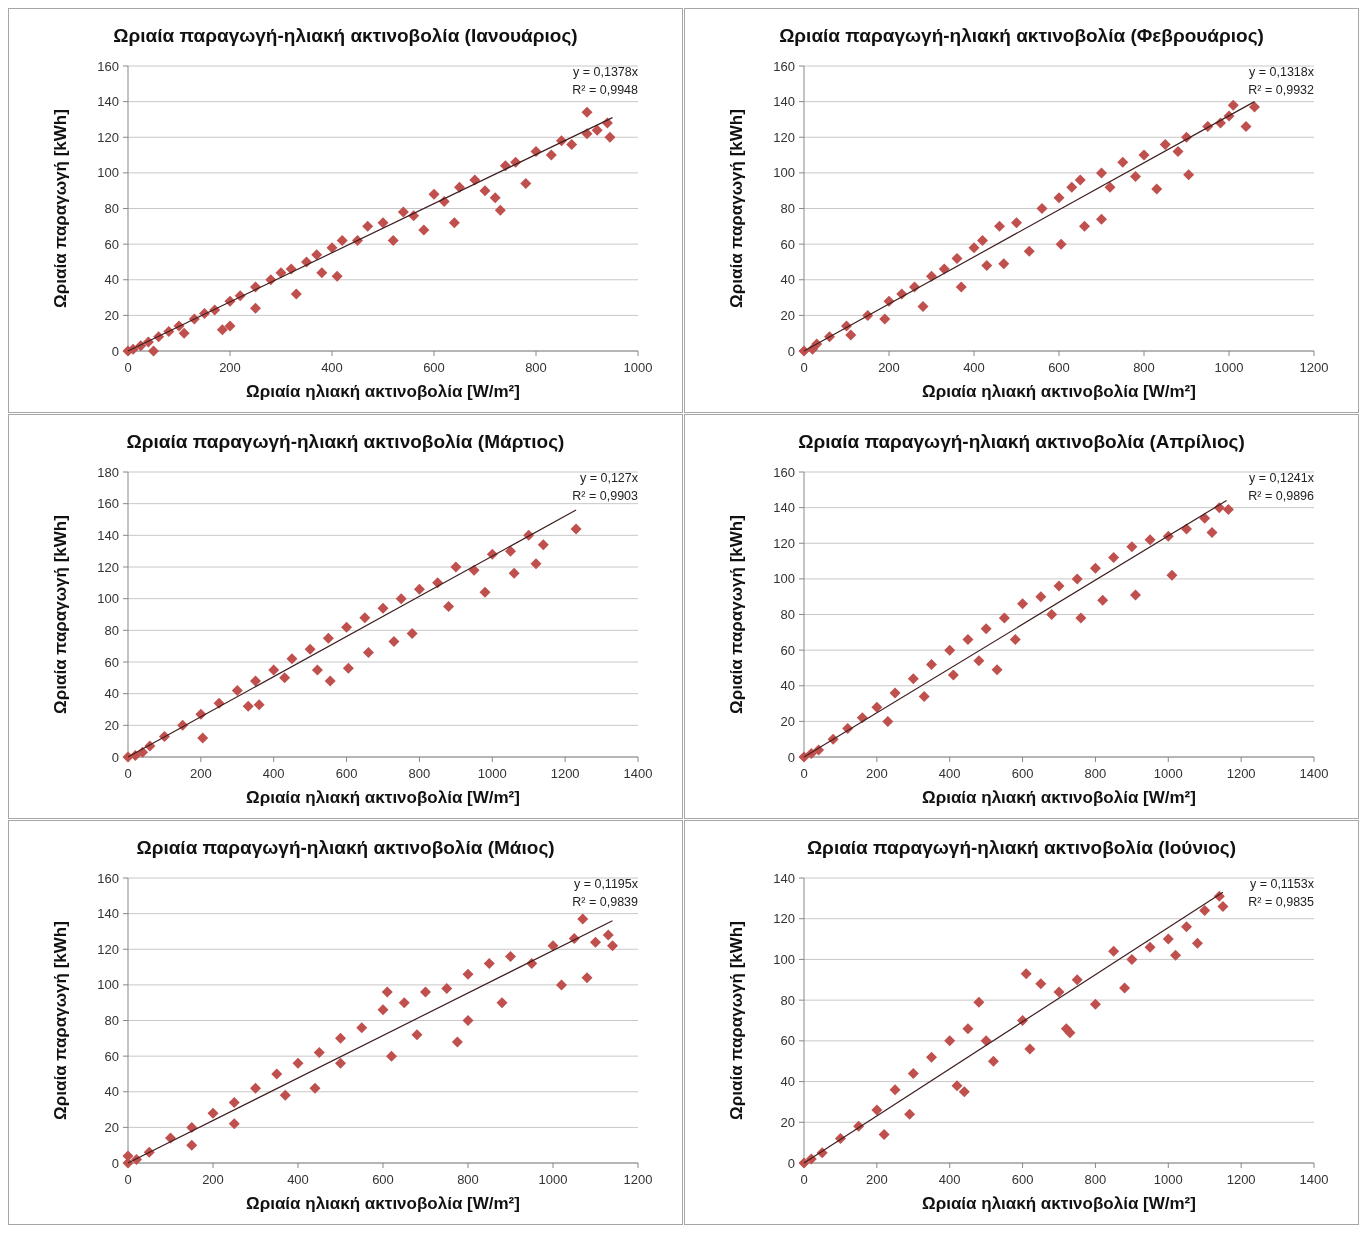 The image size is (1367, 1235). Describe the element at coordinates (345, 441) in the screenshot. I see `chart-title: Ωριαία παραγωγή-ηλιακή ακτινοβολία (Μάρτιος)` at that location.